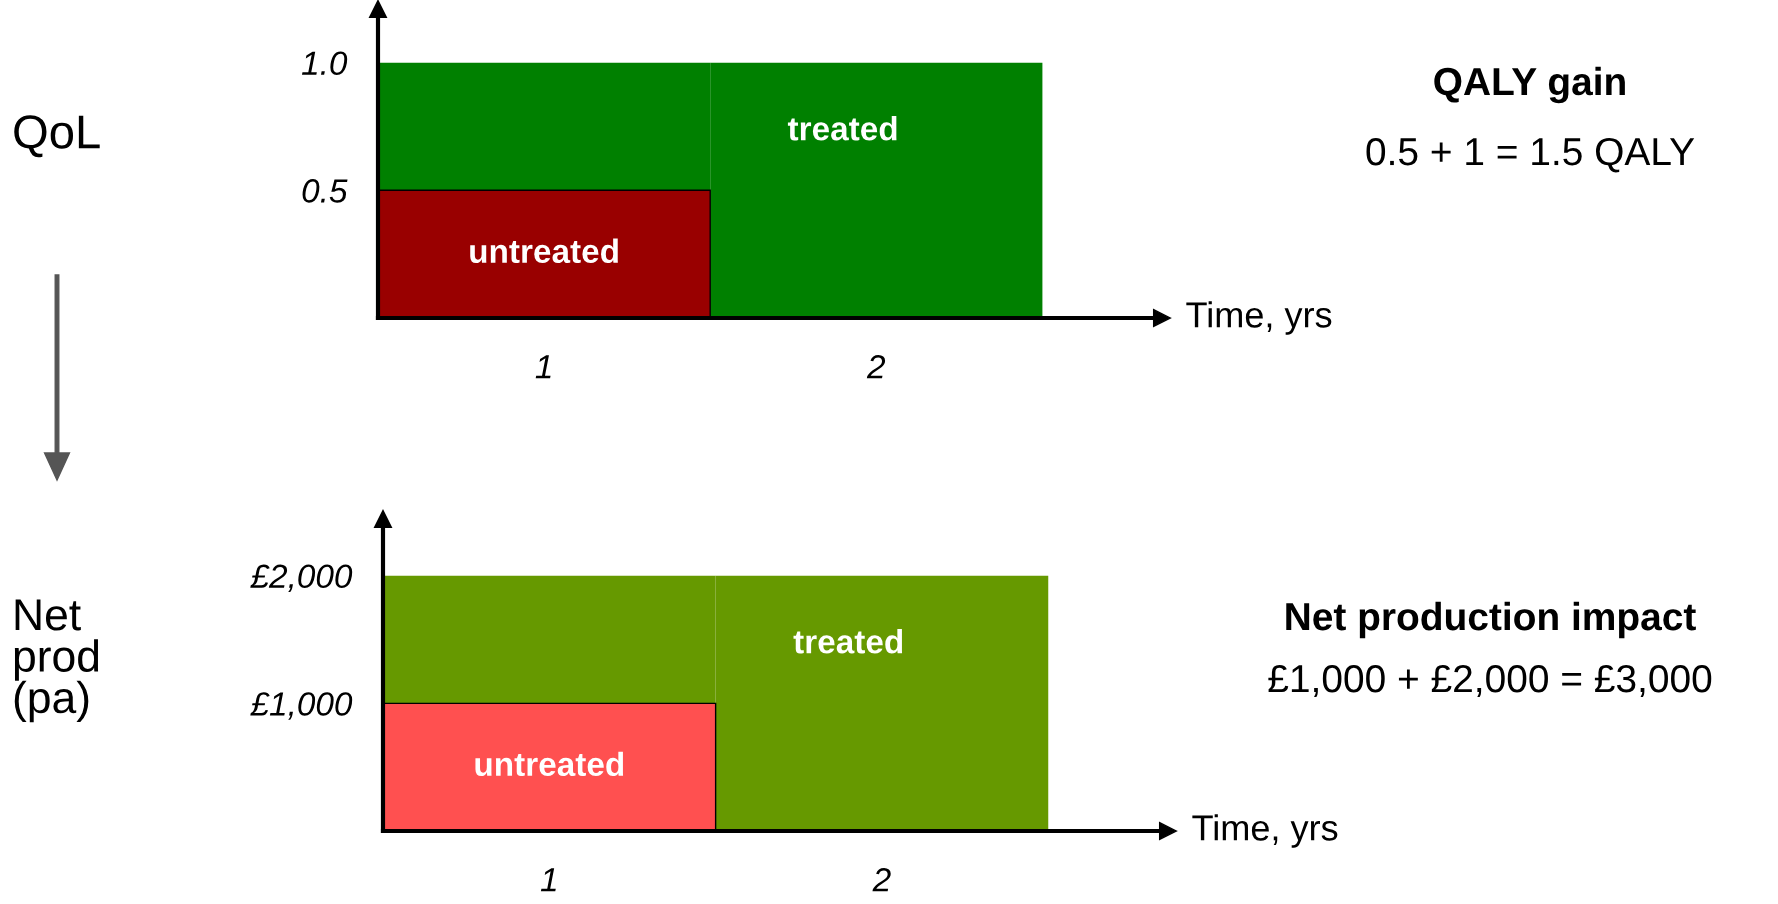 The height and width of the screenshot is (904, 1778). What do you see at coordinates (324, 63) in the screenshot?
I see `y-tick-label: 1.0` at bounding box center [324, 63].